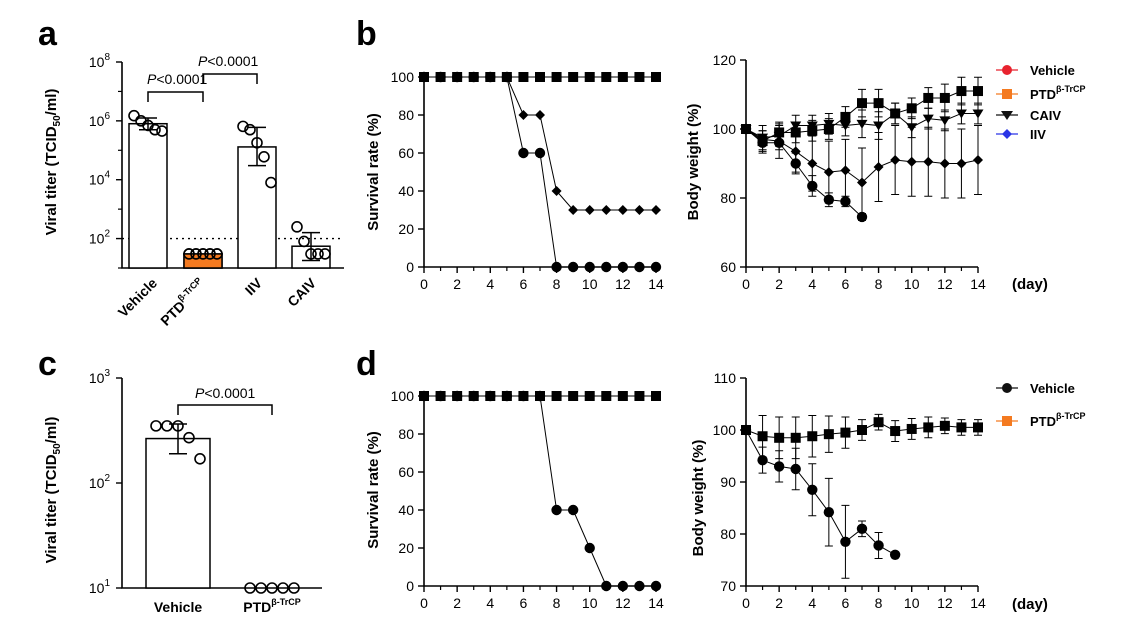 Image resolution: width=1126 pixels, height=636 pixels. Describe the element at coordinates (1030, 604) in the screenshot. I see `panel-d-day-label: (day)` at that location.